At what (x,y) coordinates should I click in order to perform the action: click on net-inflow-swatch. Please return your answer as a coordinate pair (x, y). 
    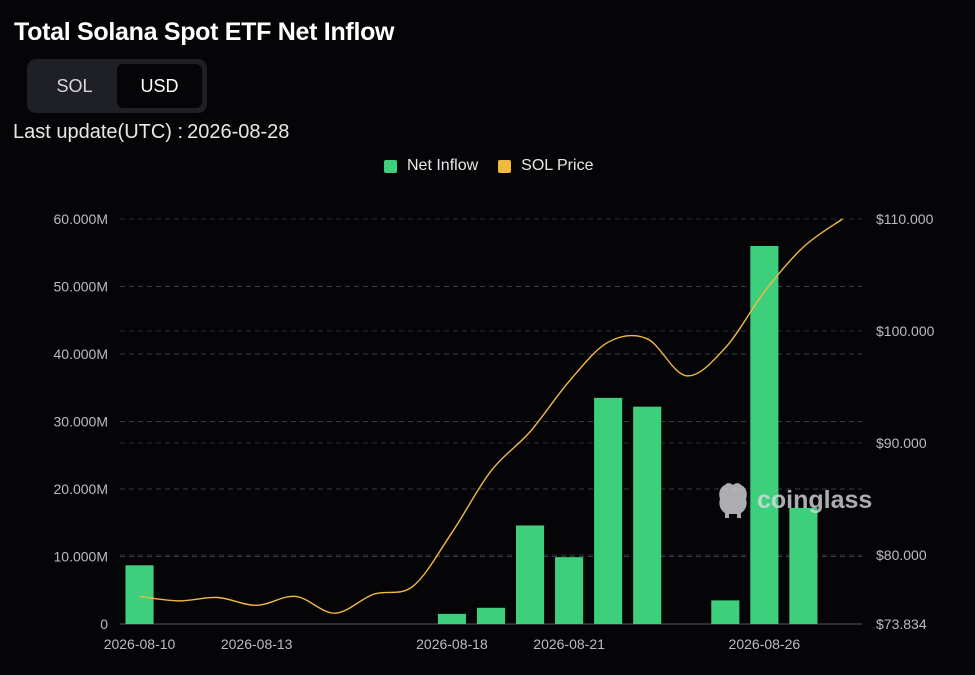
    Looking at the image, I should click on (390, 166).